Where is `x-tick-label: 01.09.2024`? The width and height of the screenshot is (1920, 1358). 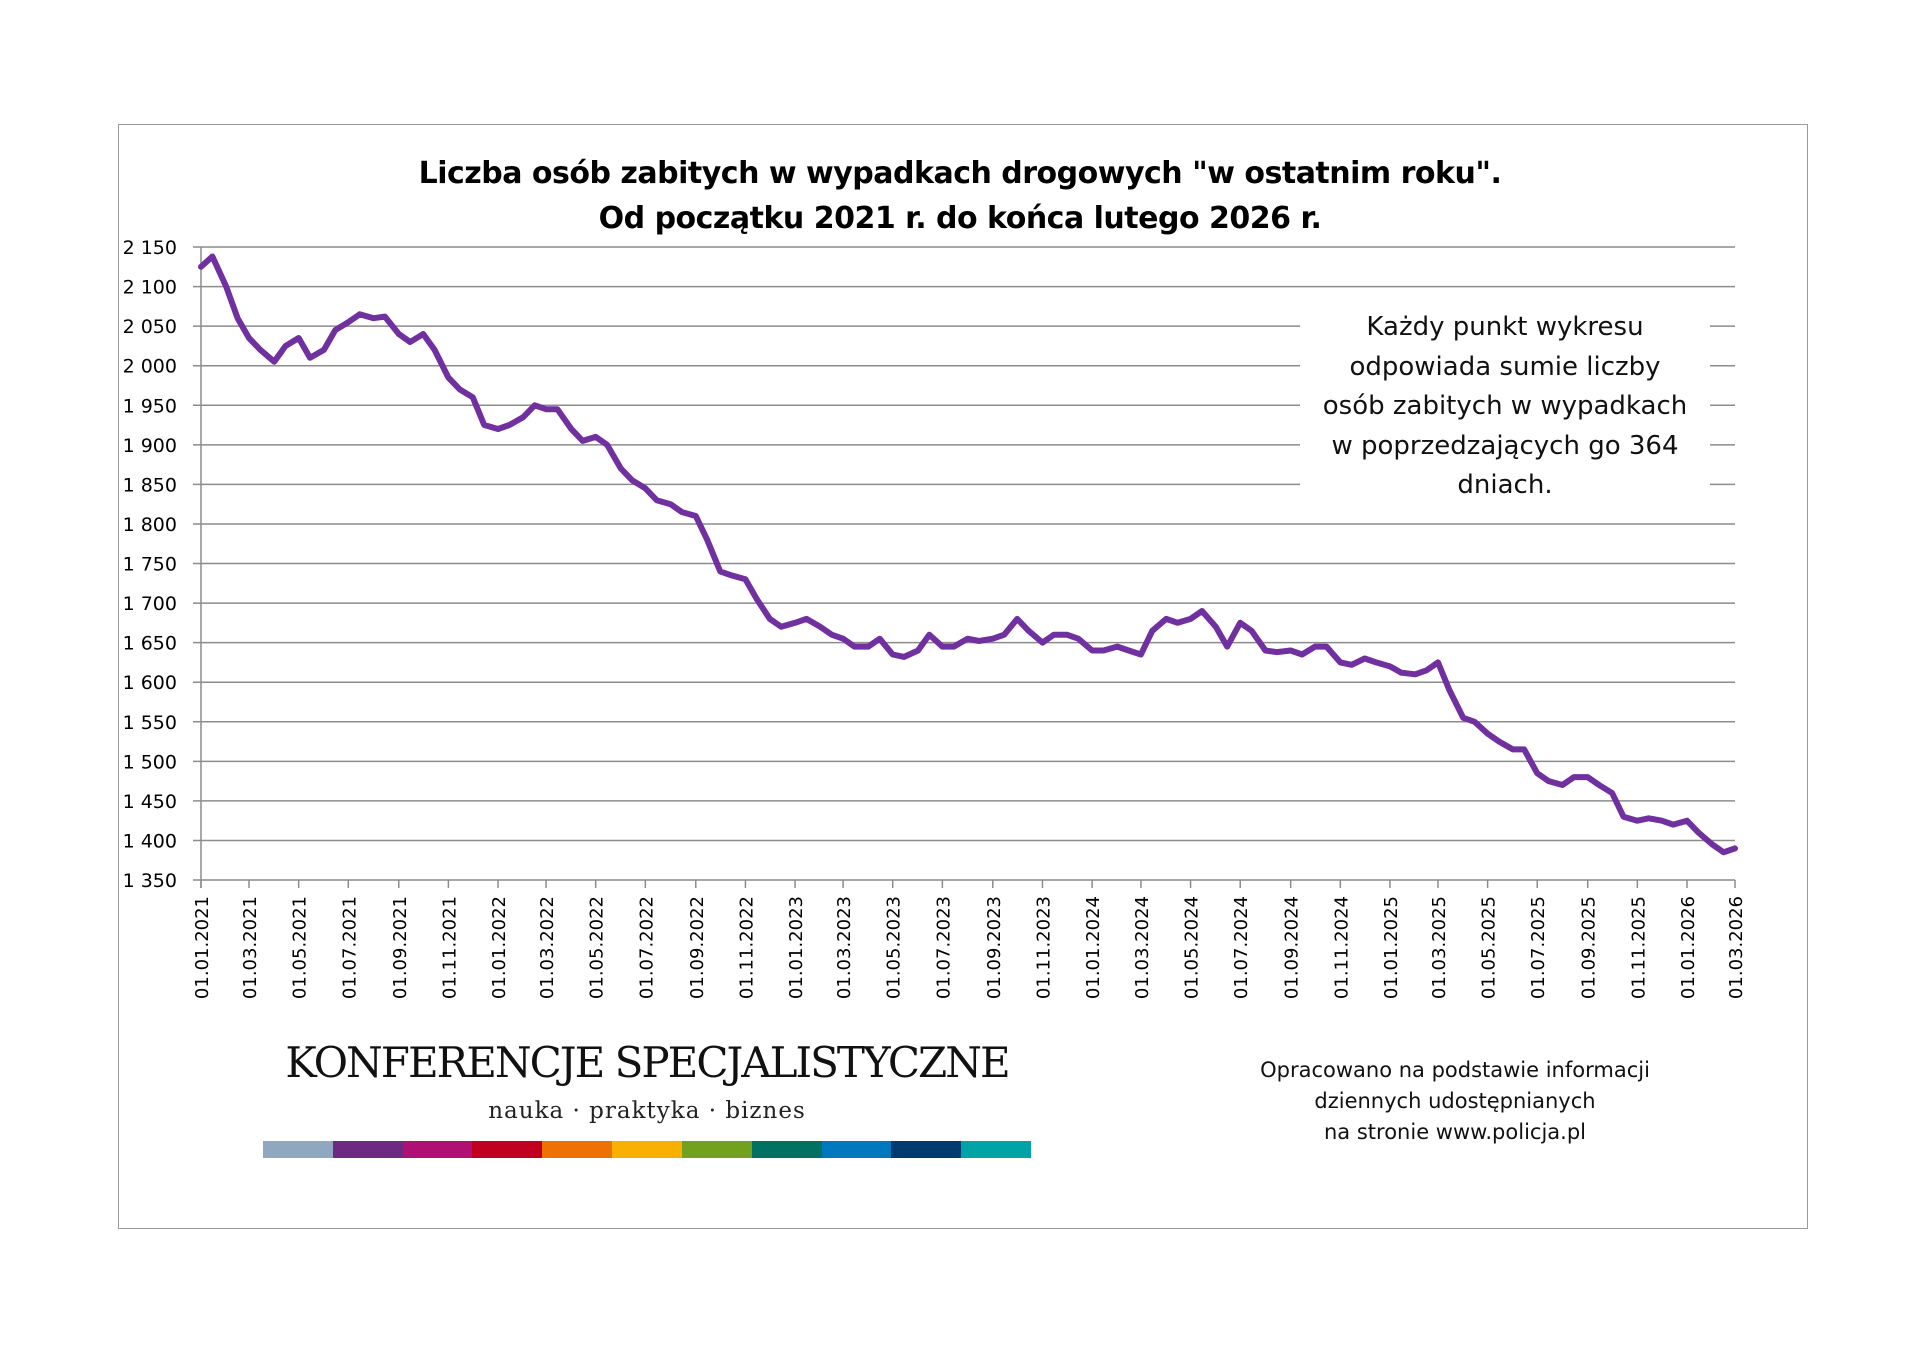 x-tick-label: 01.09.2024 is located at coordinates (1292, 947).